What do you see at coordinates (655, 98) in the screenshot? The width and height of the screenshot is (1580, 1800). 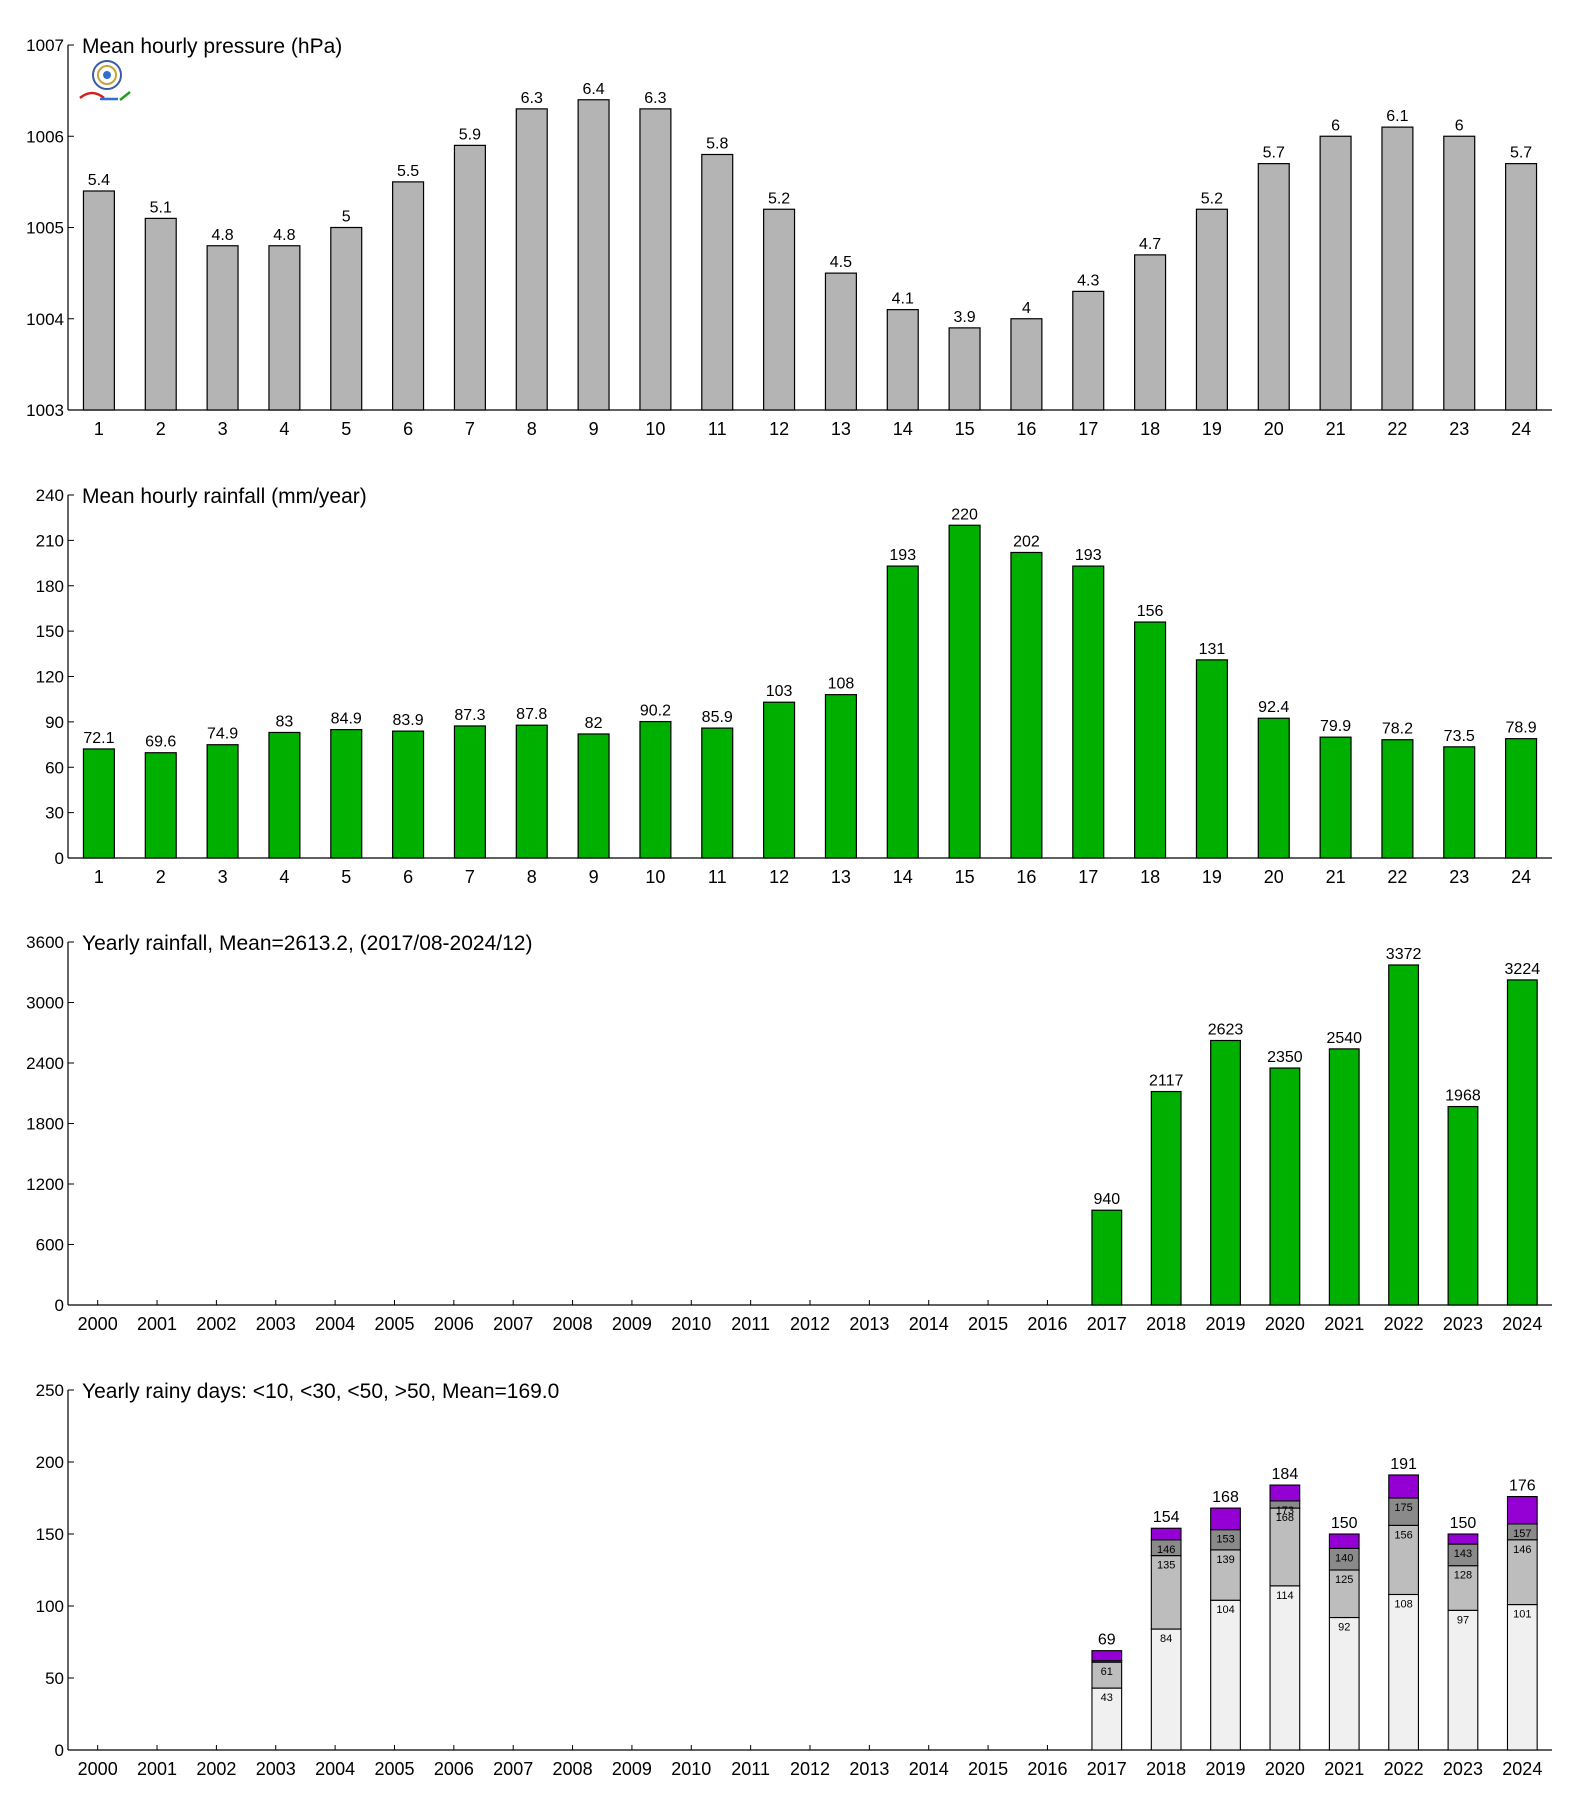 I see `pressure-bar-value-label: 6.3` at bounding box center [655, 98].